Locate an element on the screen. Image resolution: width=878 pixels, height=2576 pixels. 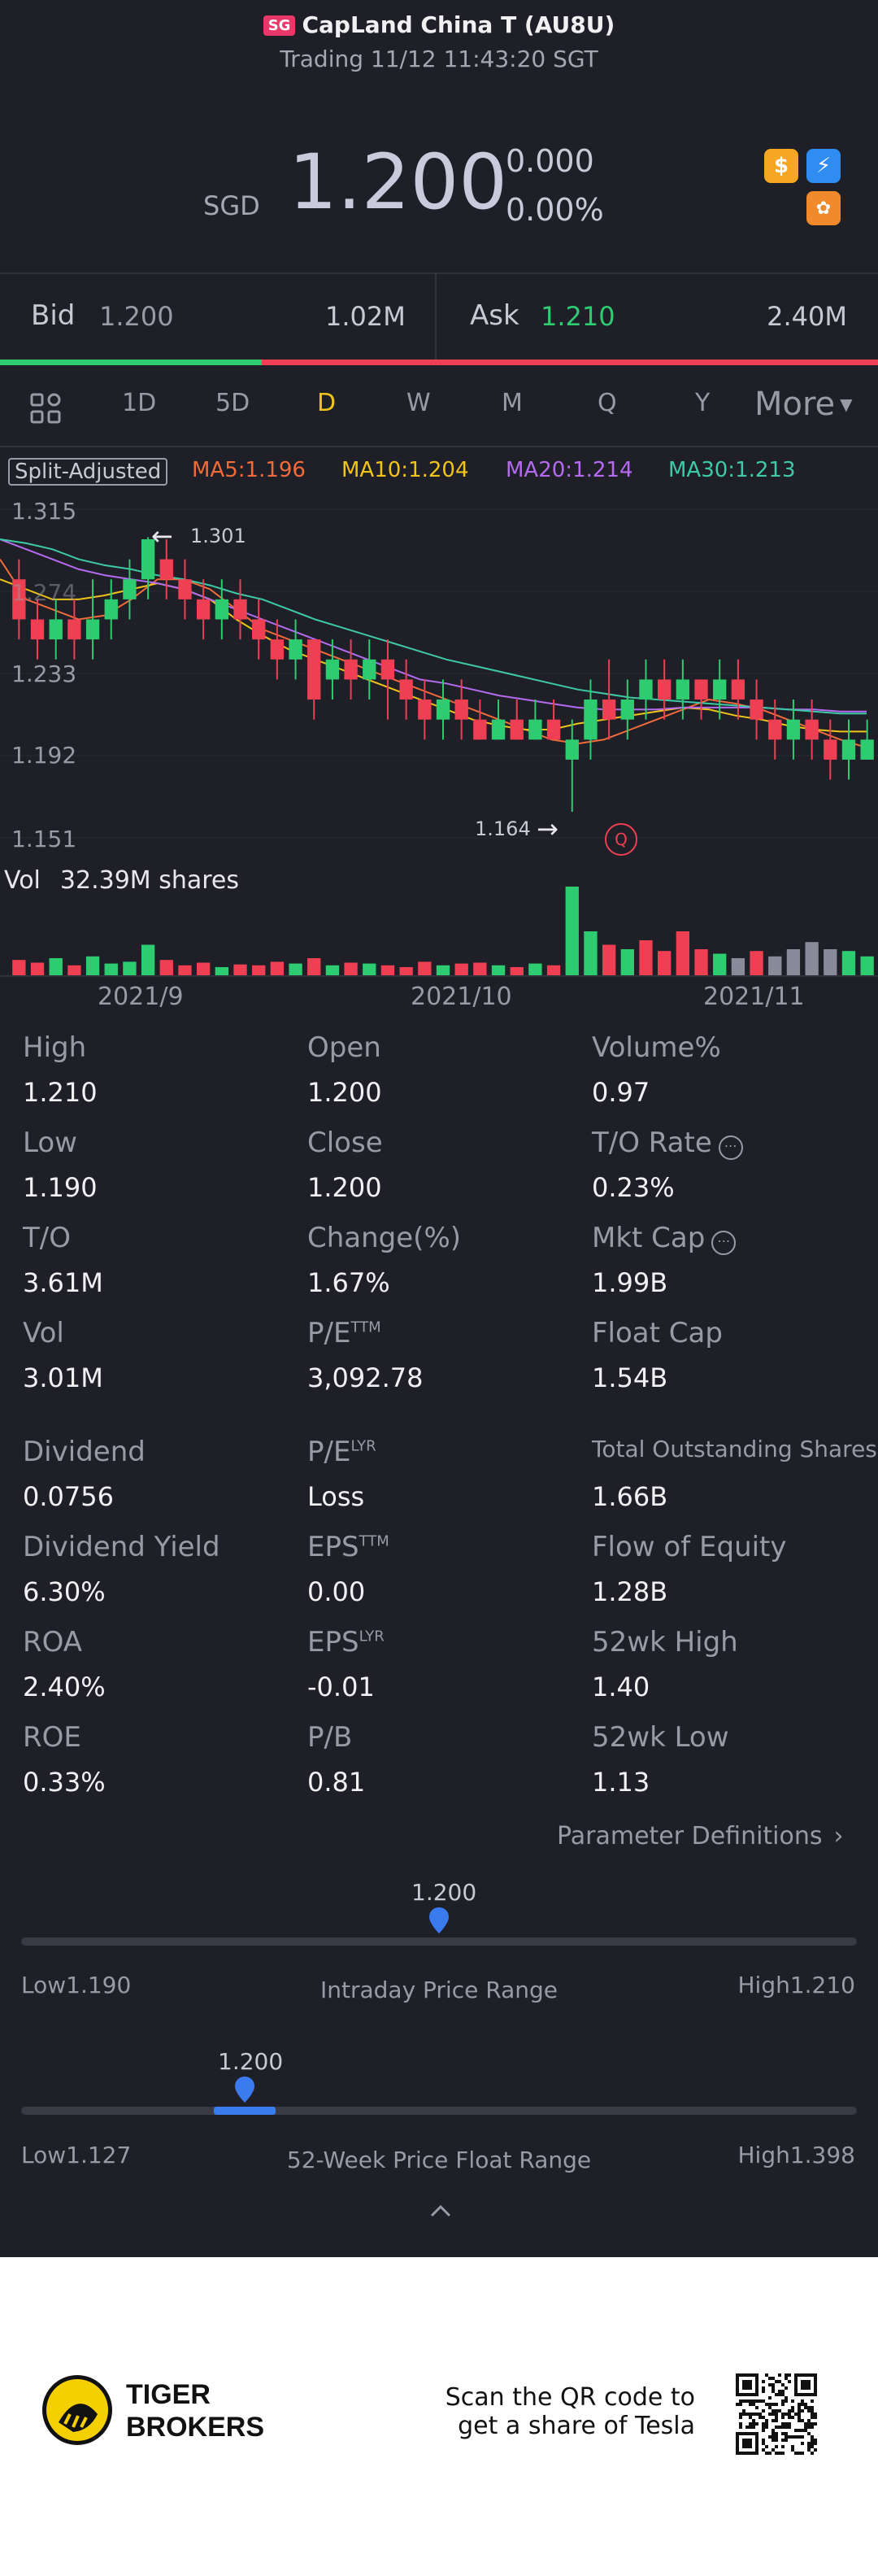
bid-label: Bid is located at coordinates (54, 315).